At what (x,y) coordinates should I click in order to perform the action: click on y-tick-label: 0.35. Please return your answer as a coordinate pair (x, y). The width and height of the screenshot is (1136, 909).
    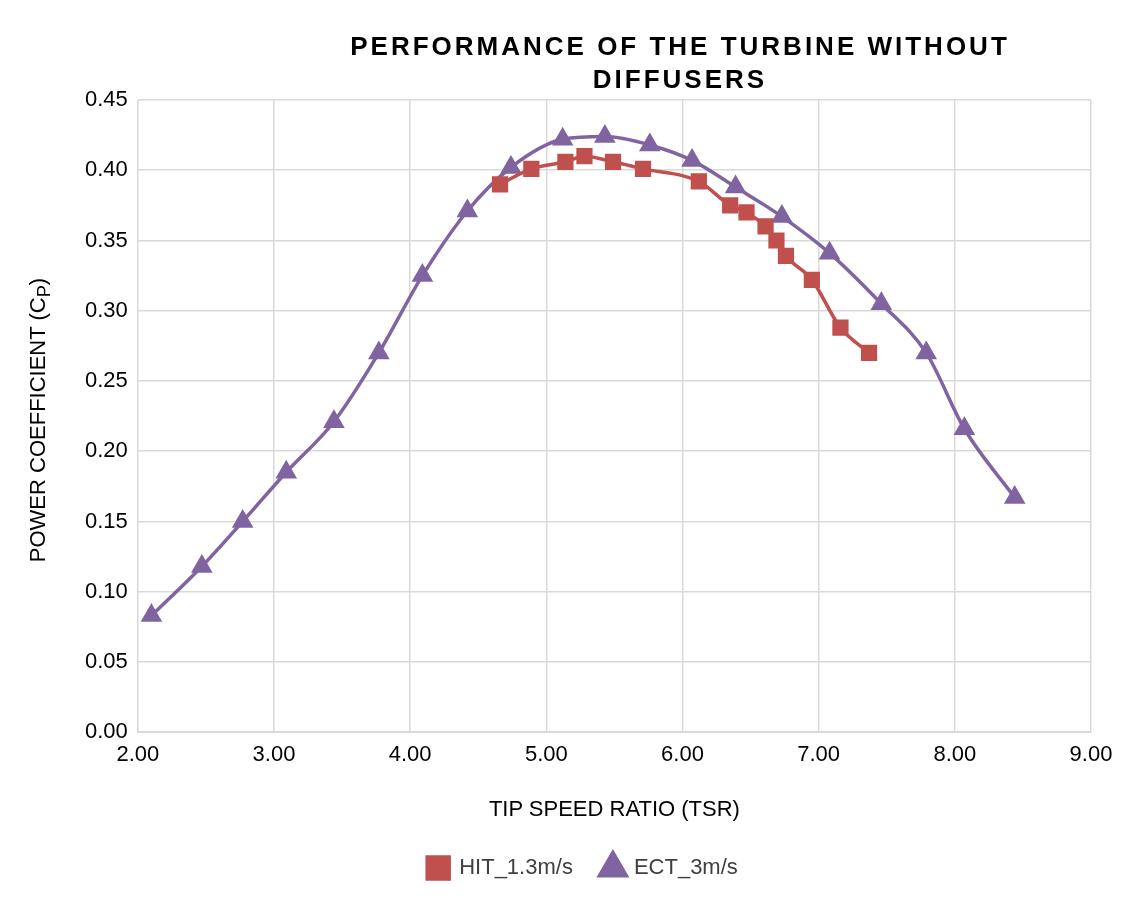
    Looking at the image, I should click on (106, 239).